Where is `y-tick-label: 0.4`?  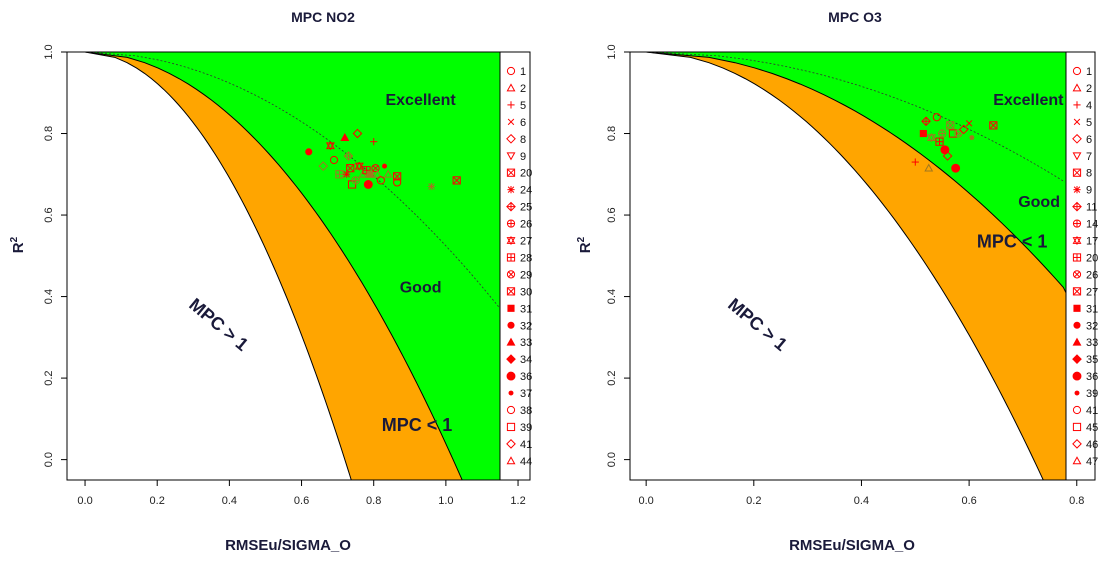
y-tick-label: 0.4 is located at coordinates (49, 296).